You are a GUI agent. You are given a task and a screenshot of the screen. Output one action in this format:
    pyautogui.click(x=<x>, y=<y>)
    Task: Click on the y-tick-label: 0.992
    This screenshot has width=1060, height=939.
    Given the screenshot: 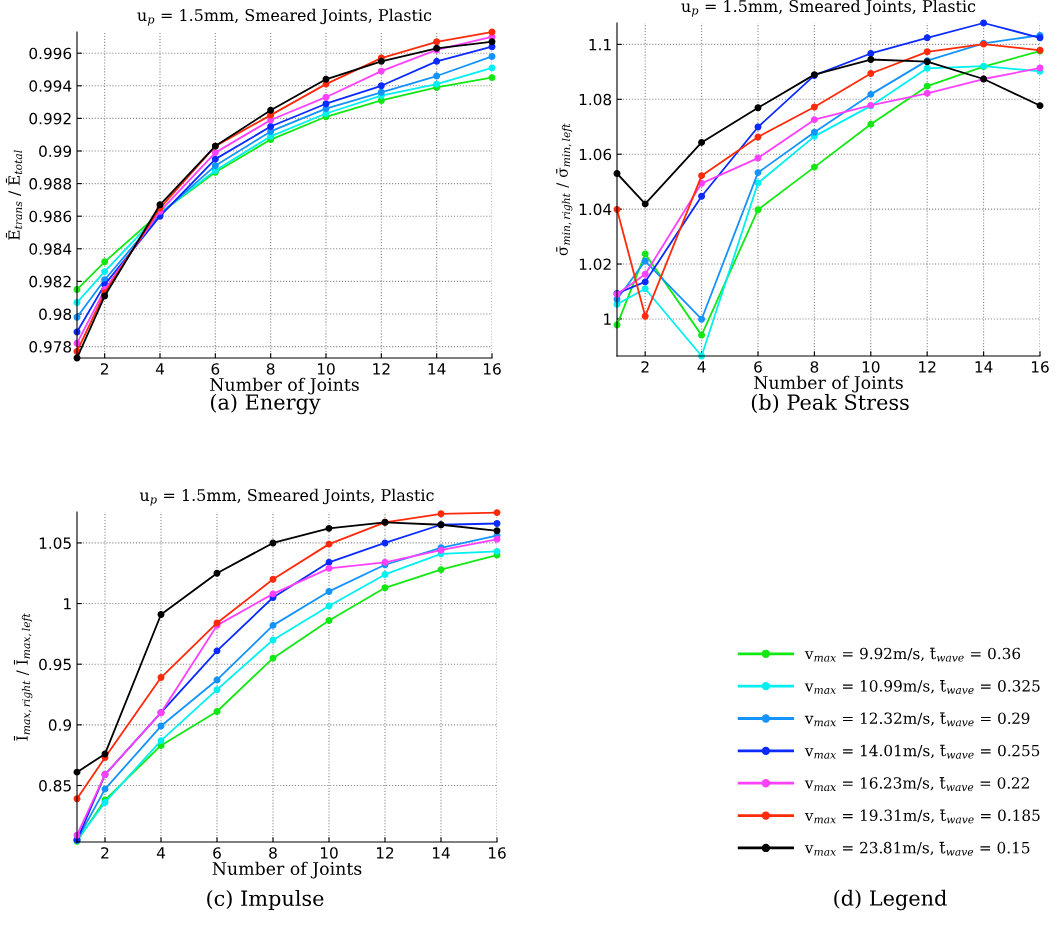 What is the action you would take?
    pyautogui.click(x=50, y=118)
    